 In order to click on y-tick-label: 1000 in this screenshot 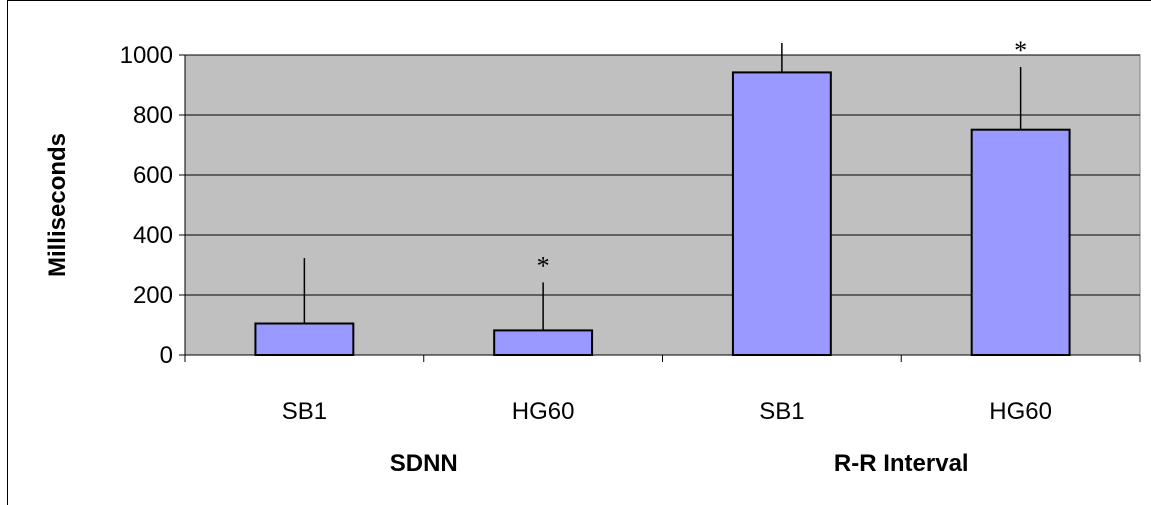, I will do `click(146, 55)`.